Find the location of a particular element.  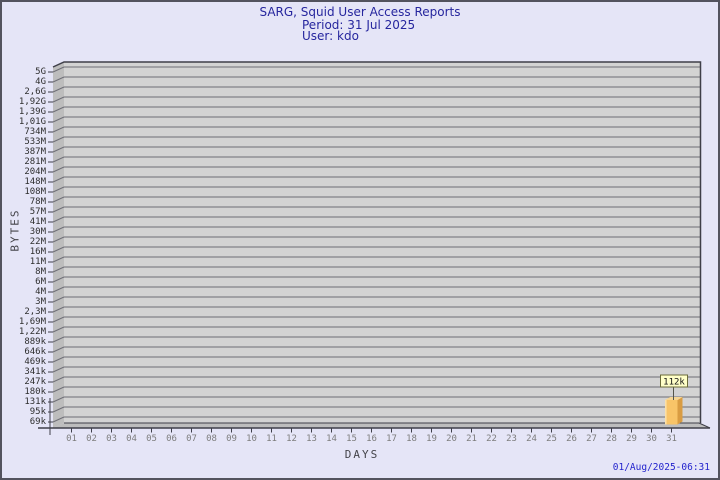

x-tick-label: 30 is located at coordinates (651, 439).